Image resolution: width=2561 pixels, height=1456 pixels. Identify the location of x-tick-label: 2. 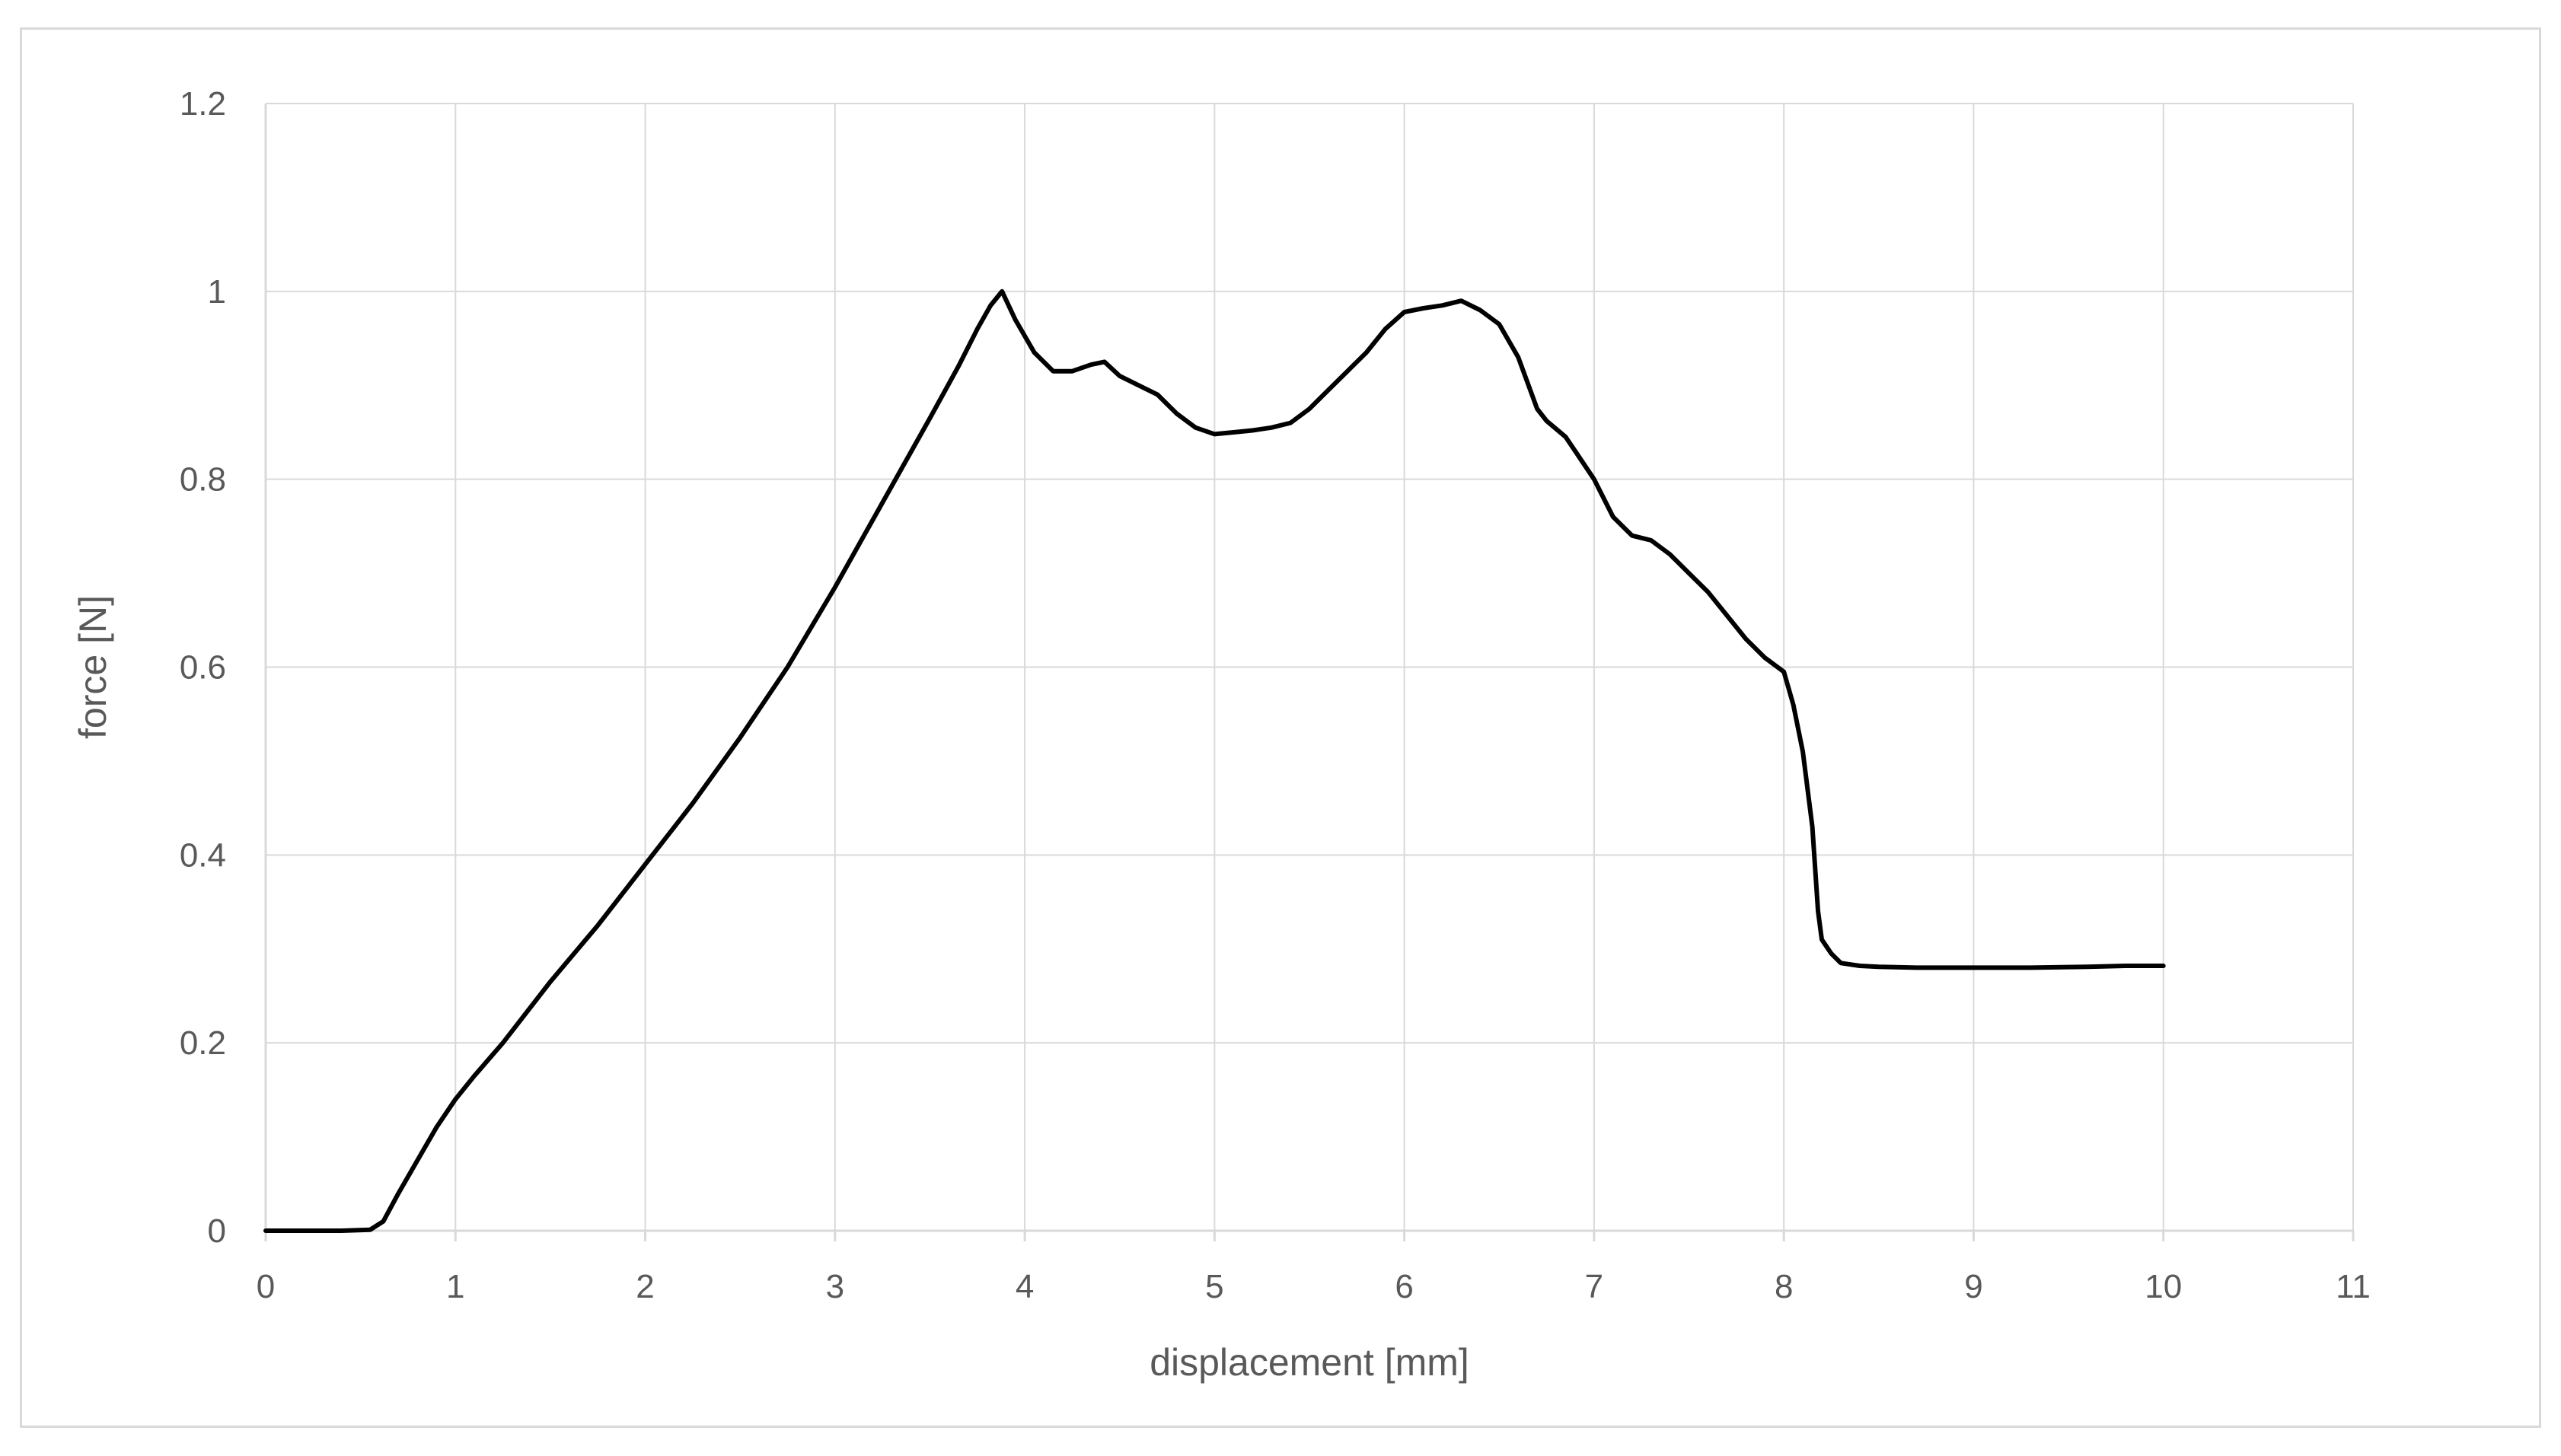
(645, 1286).